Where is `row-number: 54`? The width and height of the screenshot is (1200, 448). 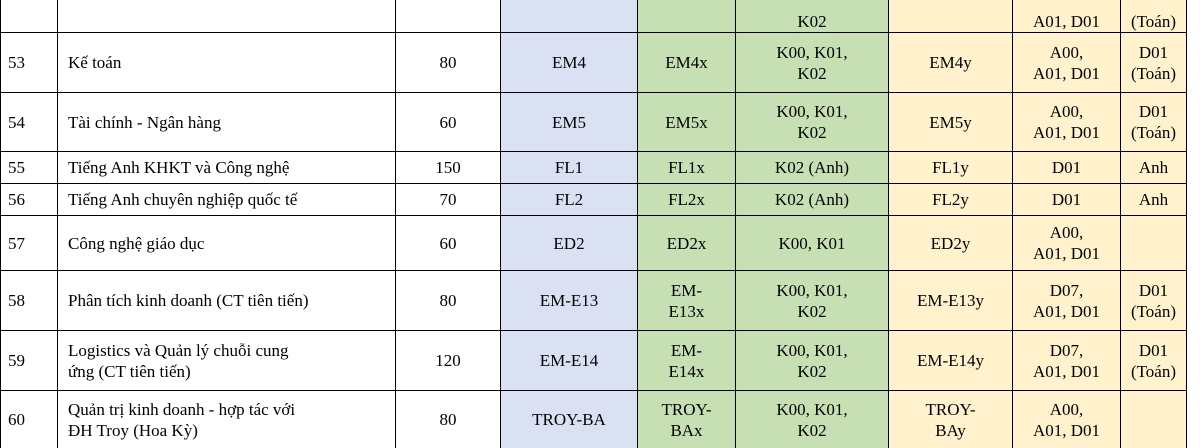
row-number: 54 is located at coordinates (29, 122).